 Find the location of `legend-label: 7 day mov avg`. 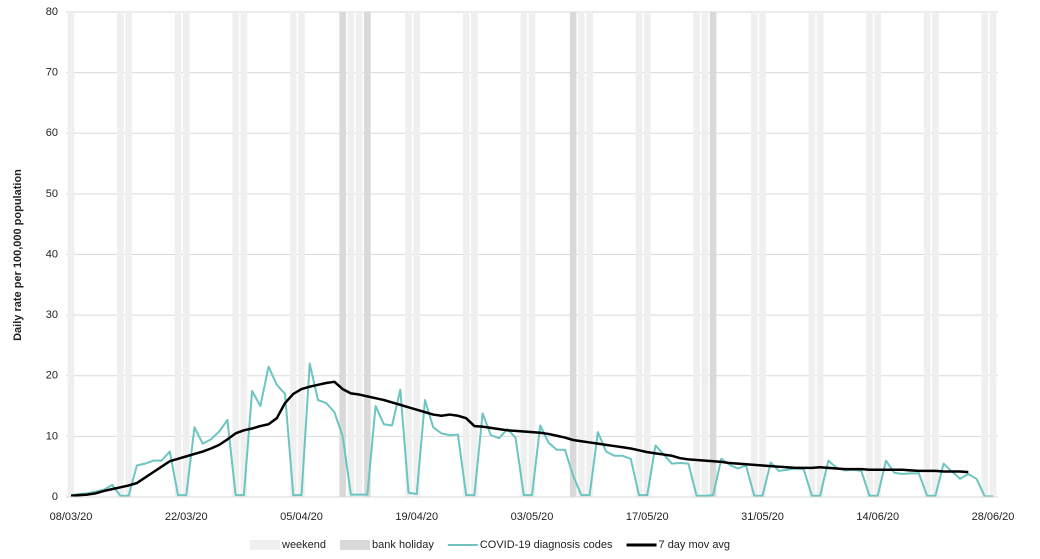

legend-label: 7 day mov avg is located at coordinates (695, 545).